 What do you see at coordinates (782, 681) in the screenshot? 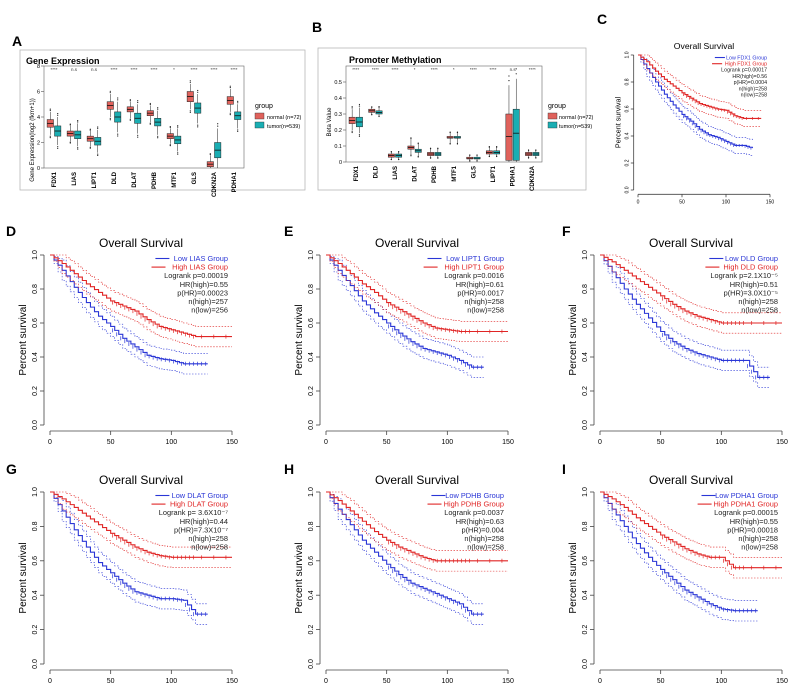
I see `panel-i-xtick-label: 150` at bounding box center [782, 681].